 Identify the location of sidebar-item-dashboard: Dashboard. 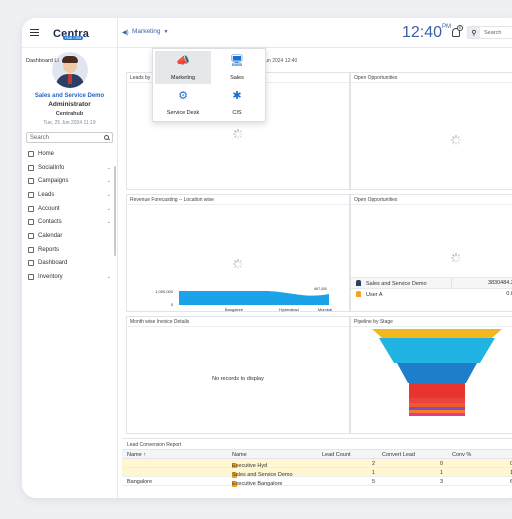
(69, 264).